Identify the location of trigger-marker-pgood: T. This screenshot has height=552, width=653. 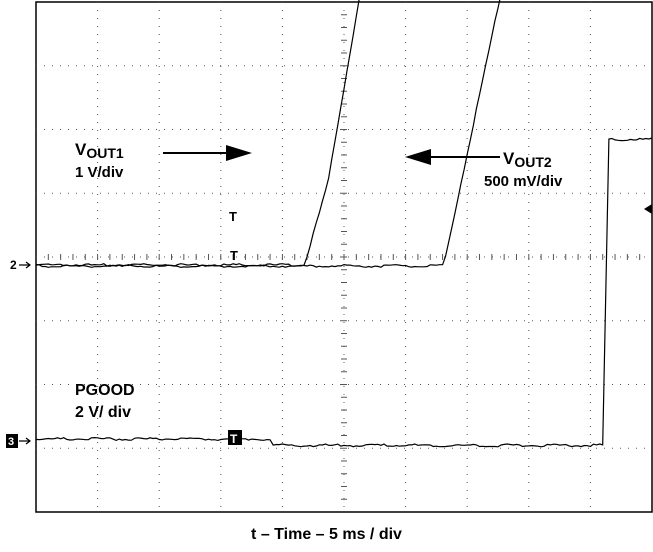
(235, 438).